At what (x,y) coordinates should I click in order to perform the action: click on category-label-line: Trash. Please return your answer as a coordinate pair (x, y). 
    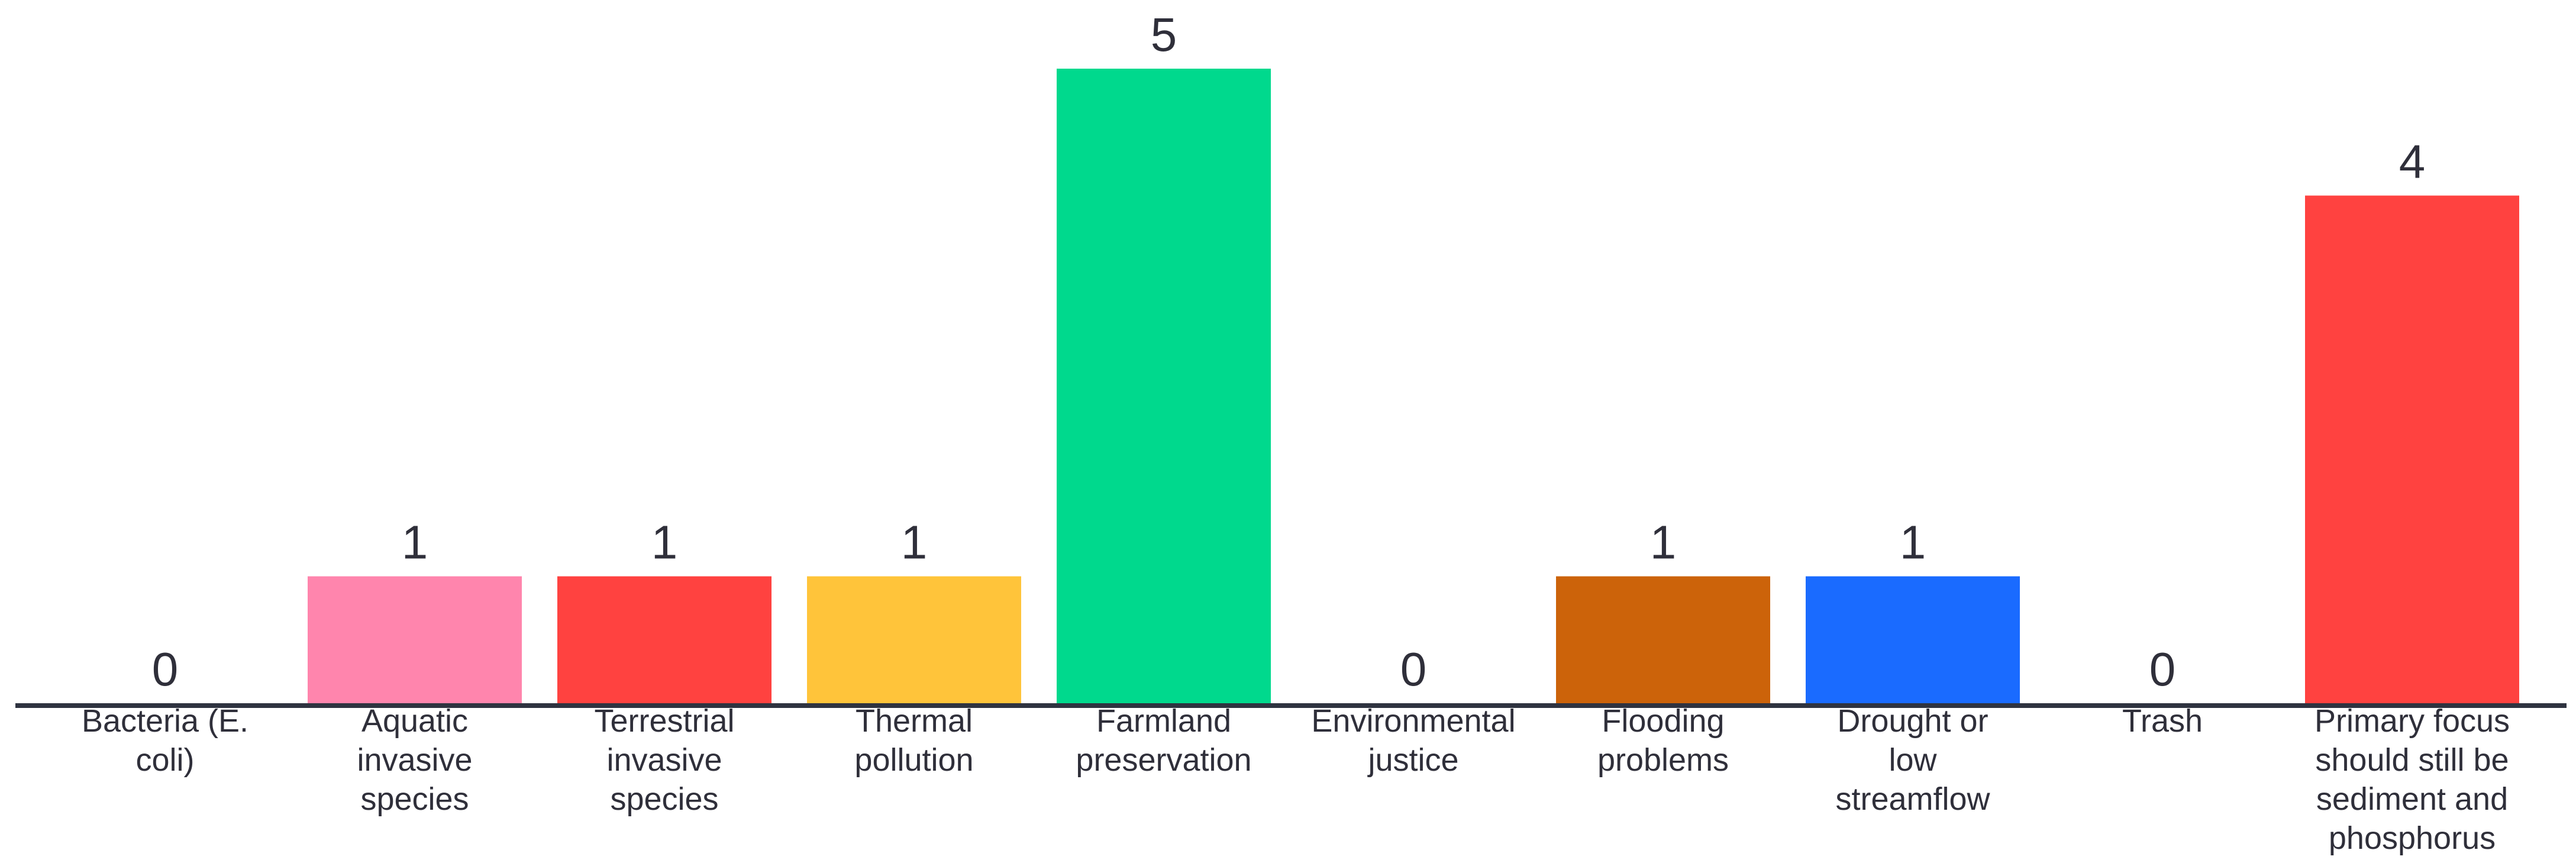
    Looking at the image, I should click on (2162, 721).